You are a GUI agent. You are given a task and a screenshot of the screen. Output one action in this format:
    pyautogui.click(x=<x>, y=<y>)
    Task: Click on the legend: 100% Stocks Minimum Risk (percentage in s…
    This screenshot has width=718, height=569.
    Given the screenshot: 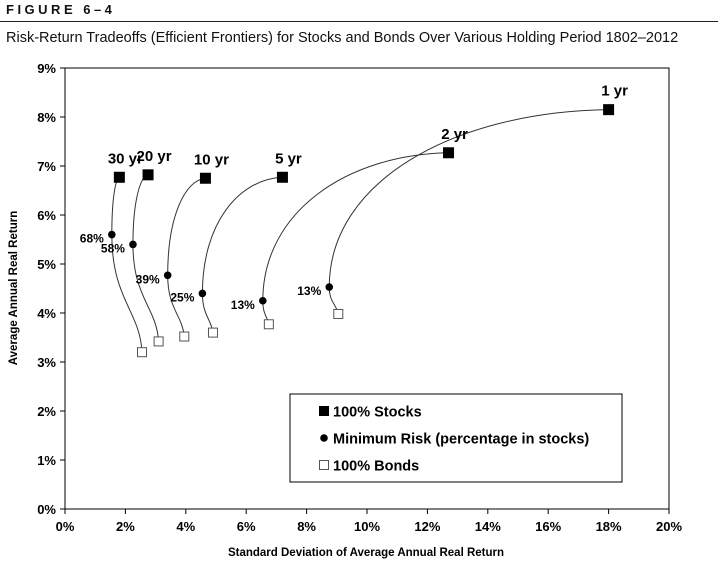 What is the action you would take?
    pyautogui.click(x=456, y=438)
    